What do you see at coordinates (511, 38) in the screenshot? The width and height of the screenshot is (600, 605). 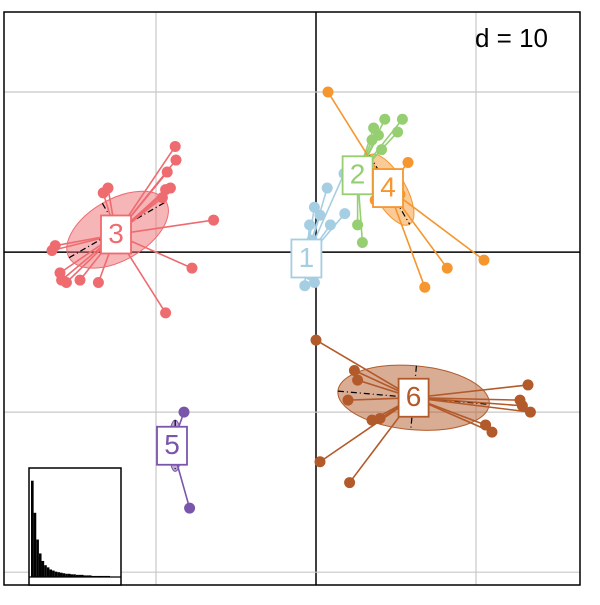 I see `annotation: d = 10` at bounding box center [511, 38].